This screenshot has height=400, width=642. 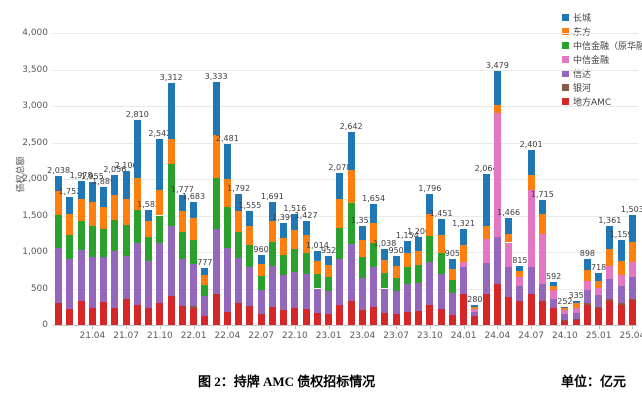 What do you see at coordinates (294, 336) in the screenshot?
I see `x-tick-label: 22.10` at bounding box center [294, 336].